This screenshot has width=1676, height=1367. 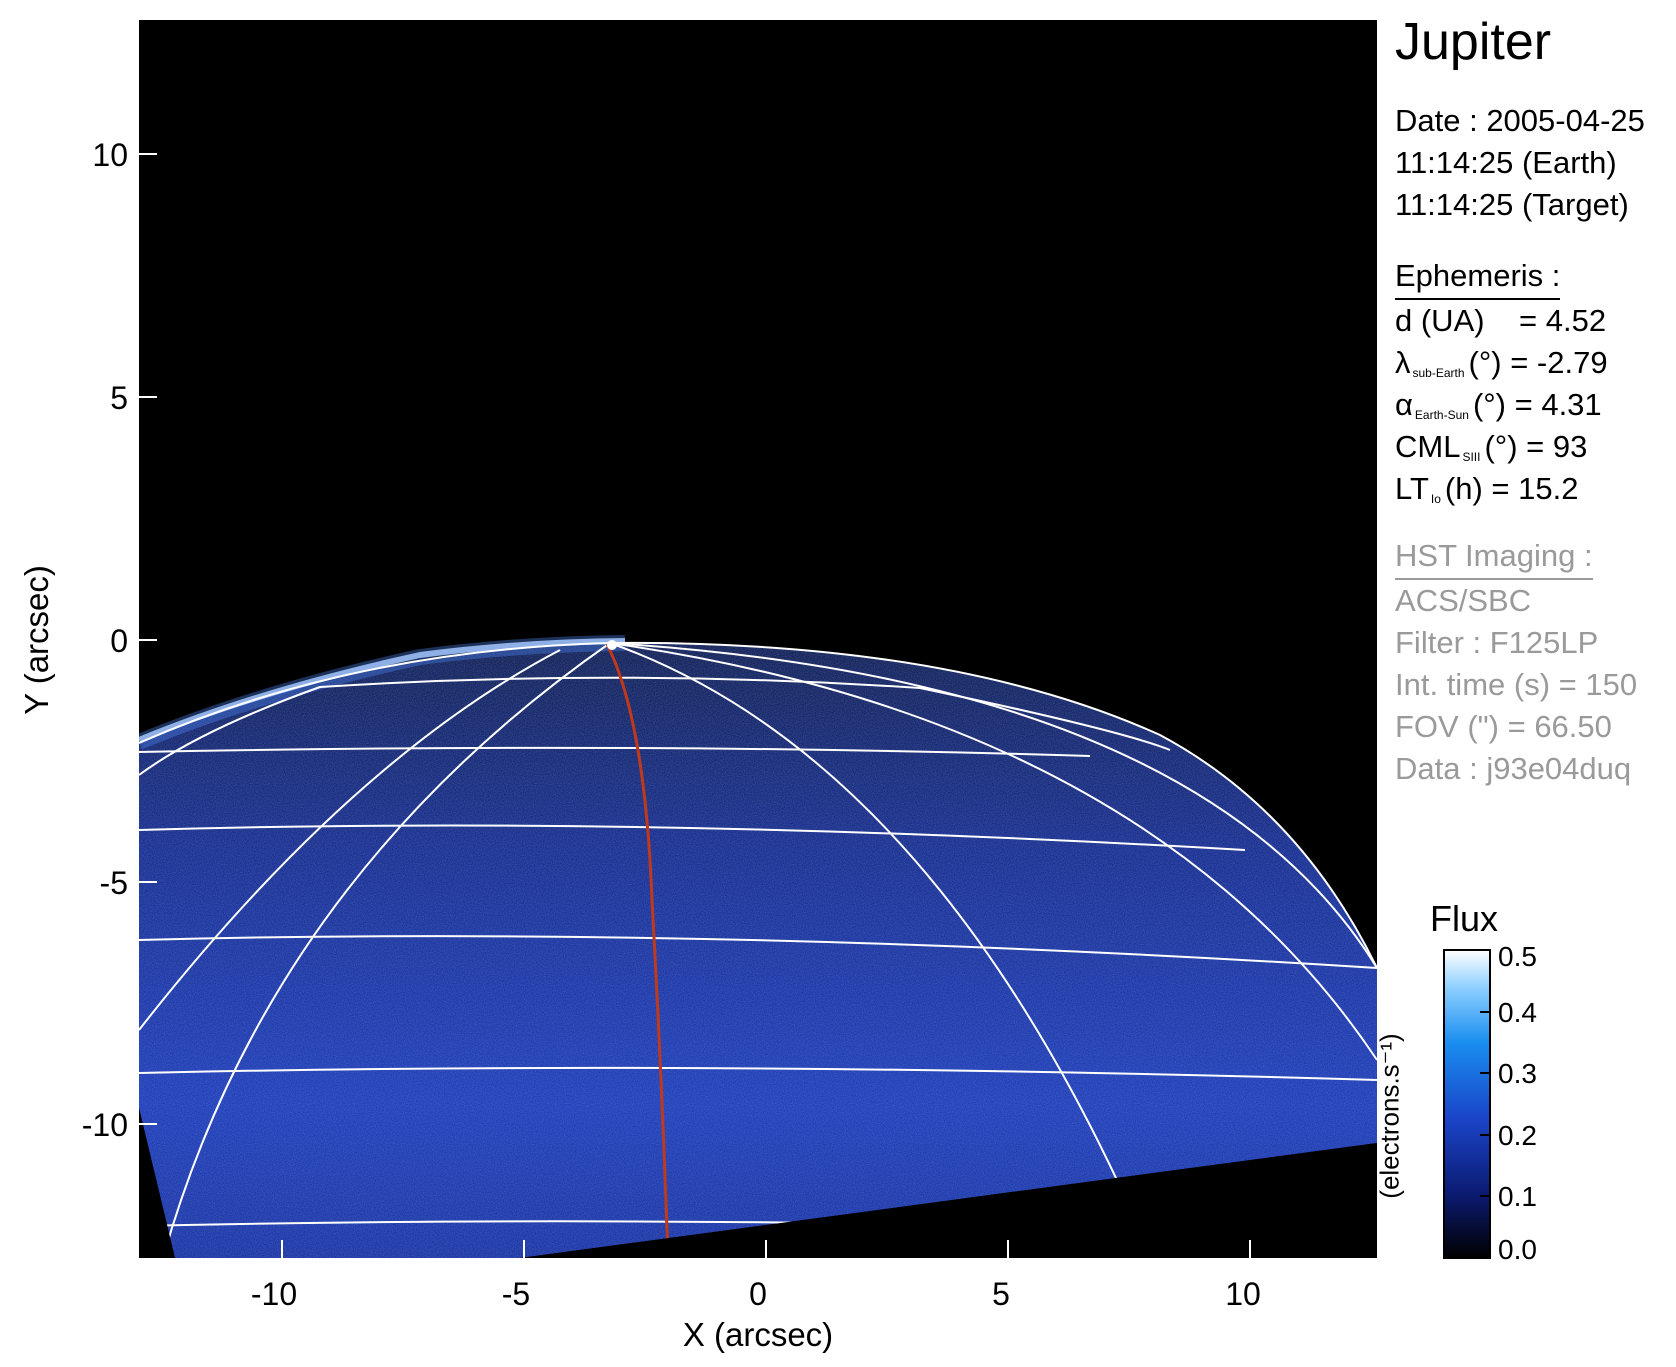 What do you see at coordinates (105, 1125) in the screenshot?
I see `y-tick-label: -10` at bounding box center [105, 1125].